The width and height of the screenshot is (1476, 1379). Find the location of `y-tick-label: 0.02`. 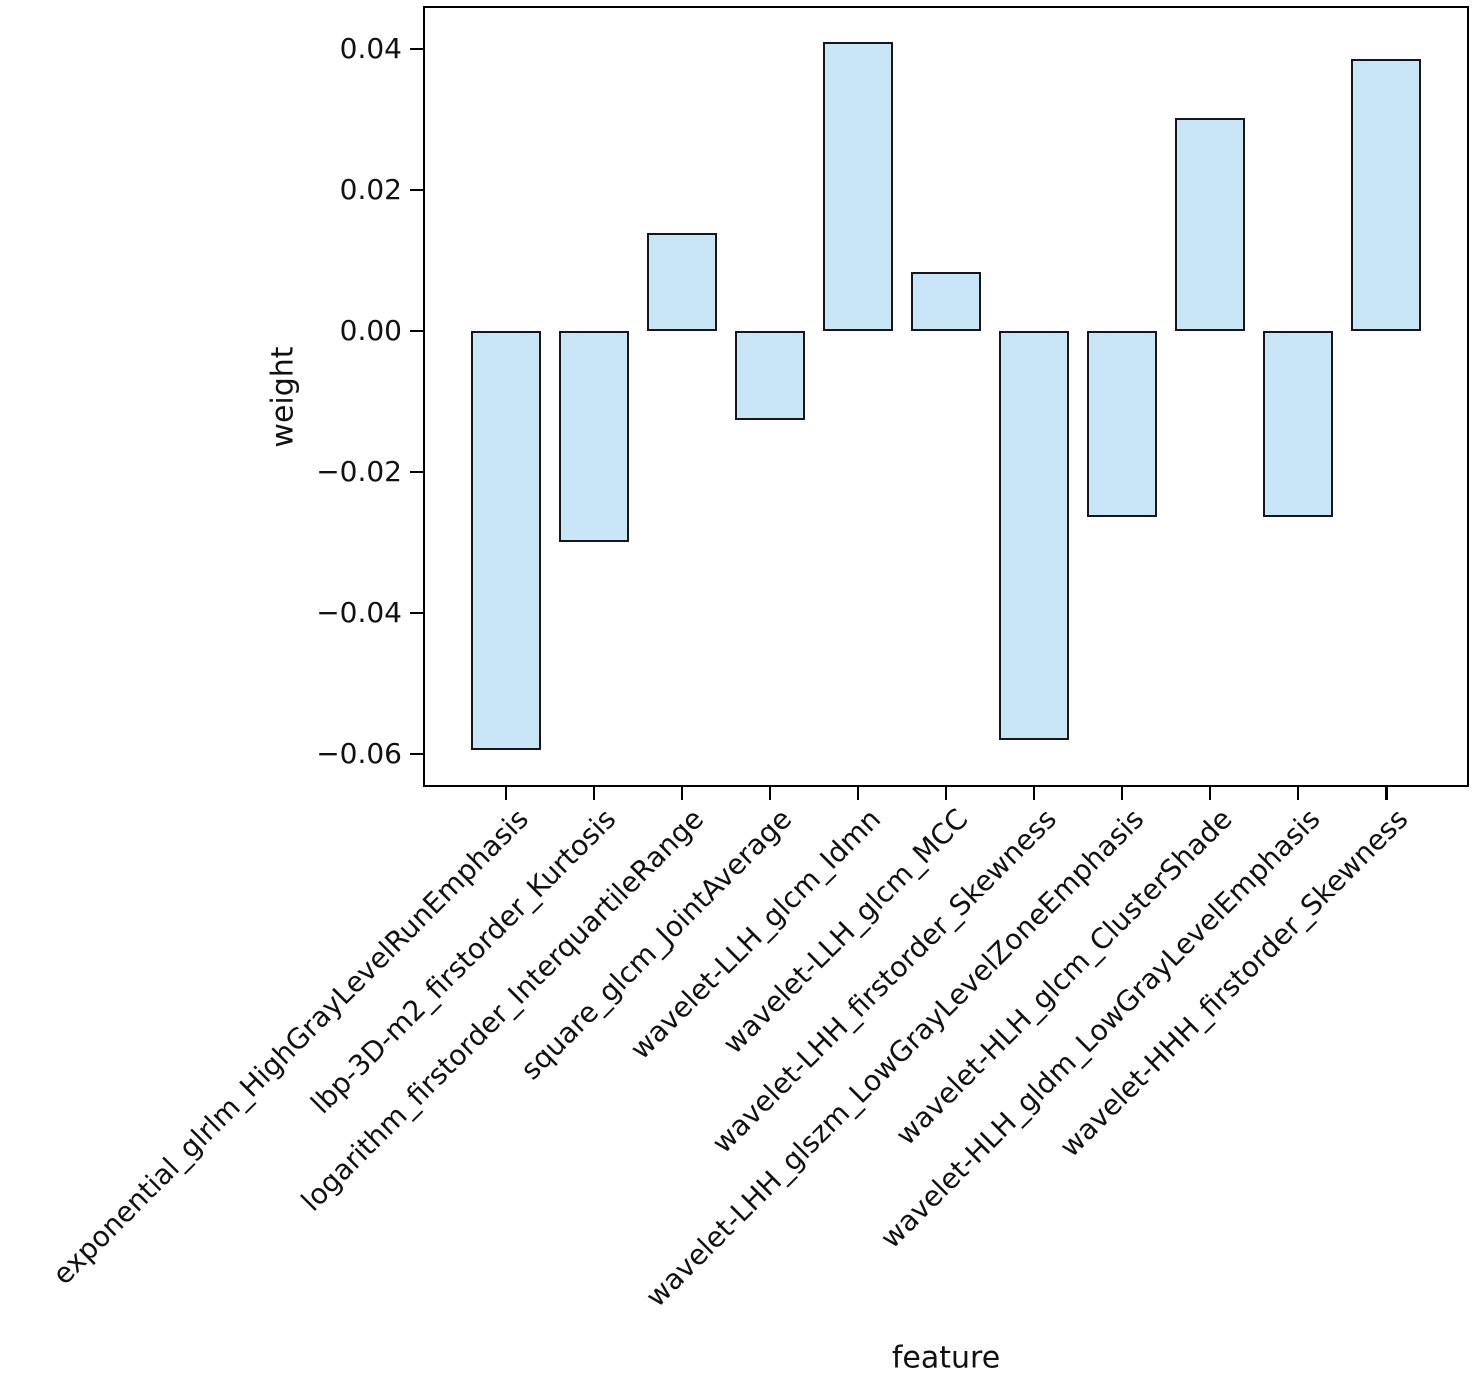

y-tick-label: 0.02 is located at coordinates (370, 189).